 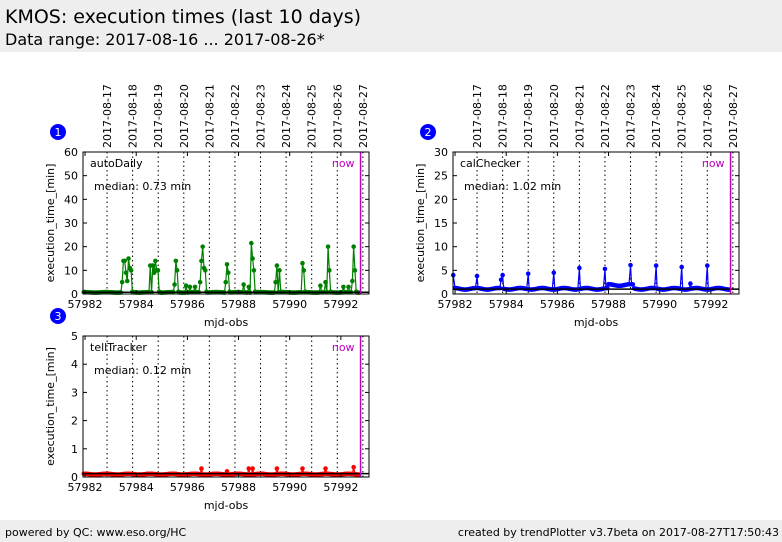 I want to click on date-tick-label: 2017-08-19, so click(x=158, y=116).